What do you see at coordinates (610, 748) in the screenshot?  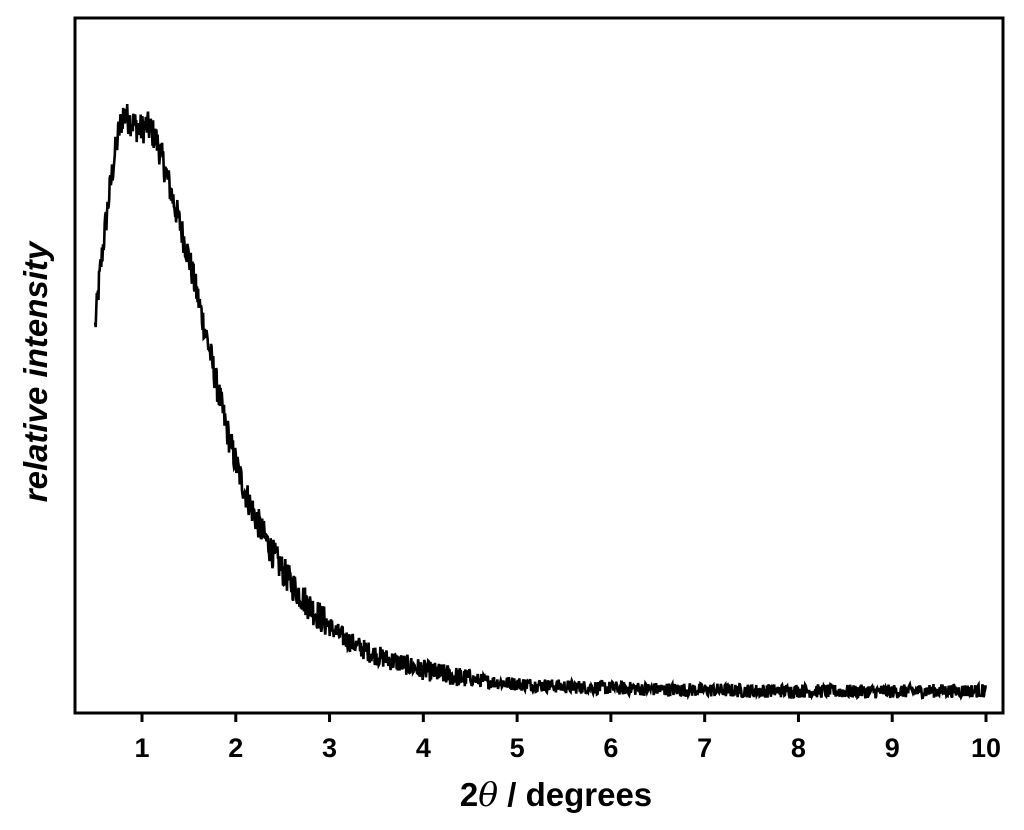 I see `x-tick-label-6: 6` at bounding box center [610, 748].